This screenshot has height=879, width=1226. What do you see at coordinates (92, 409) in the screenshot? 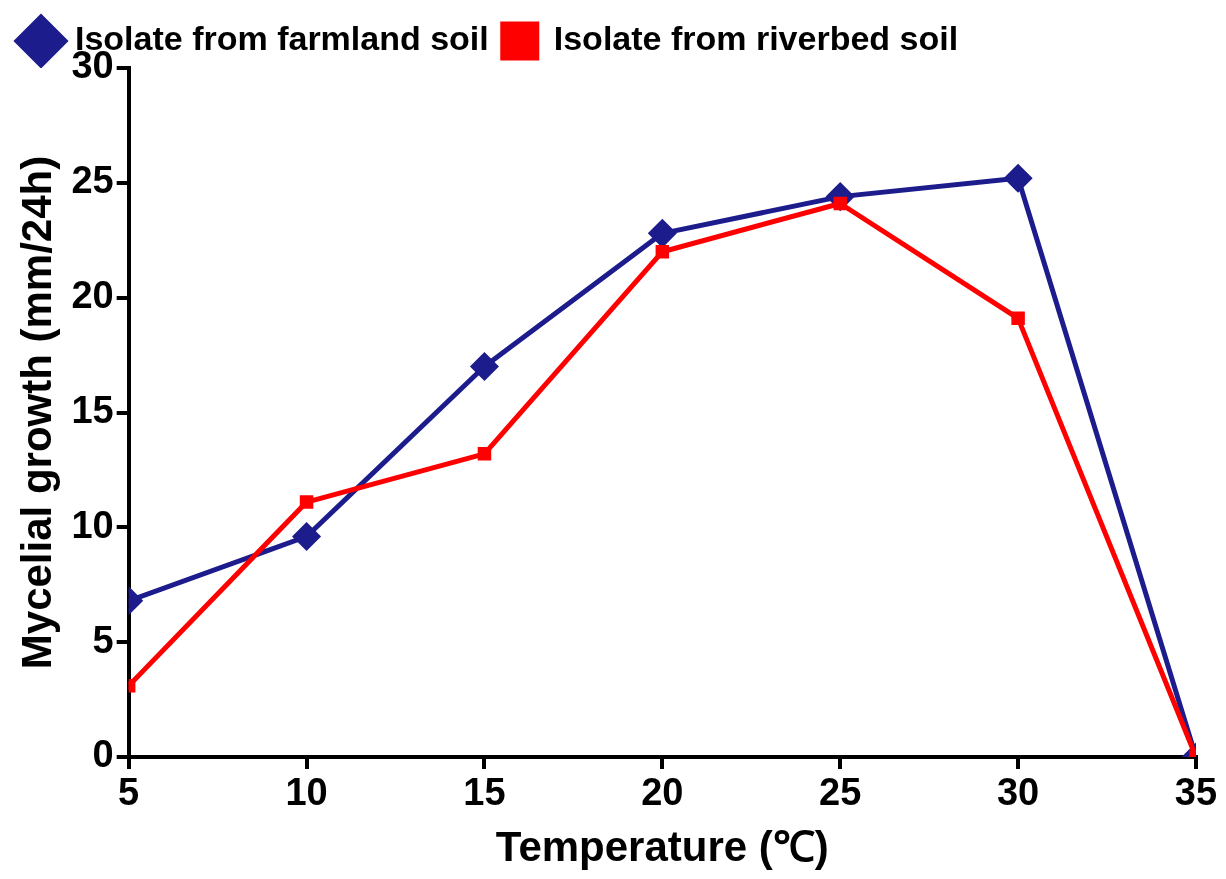
I see `y-tick-label: 15` at bounding box center [92, 409].